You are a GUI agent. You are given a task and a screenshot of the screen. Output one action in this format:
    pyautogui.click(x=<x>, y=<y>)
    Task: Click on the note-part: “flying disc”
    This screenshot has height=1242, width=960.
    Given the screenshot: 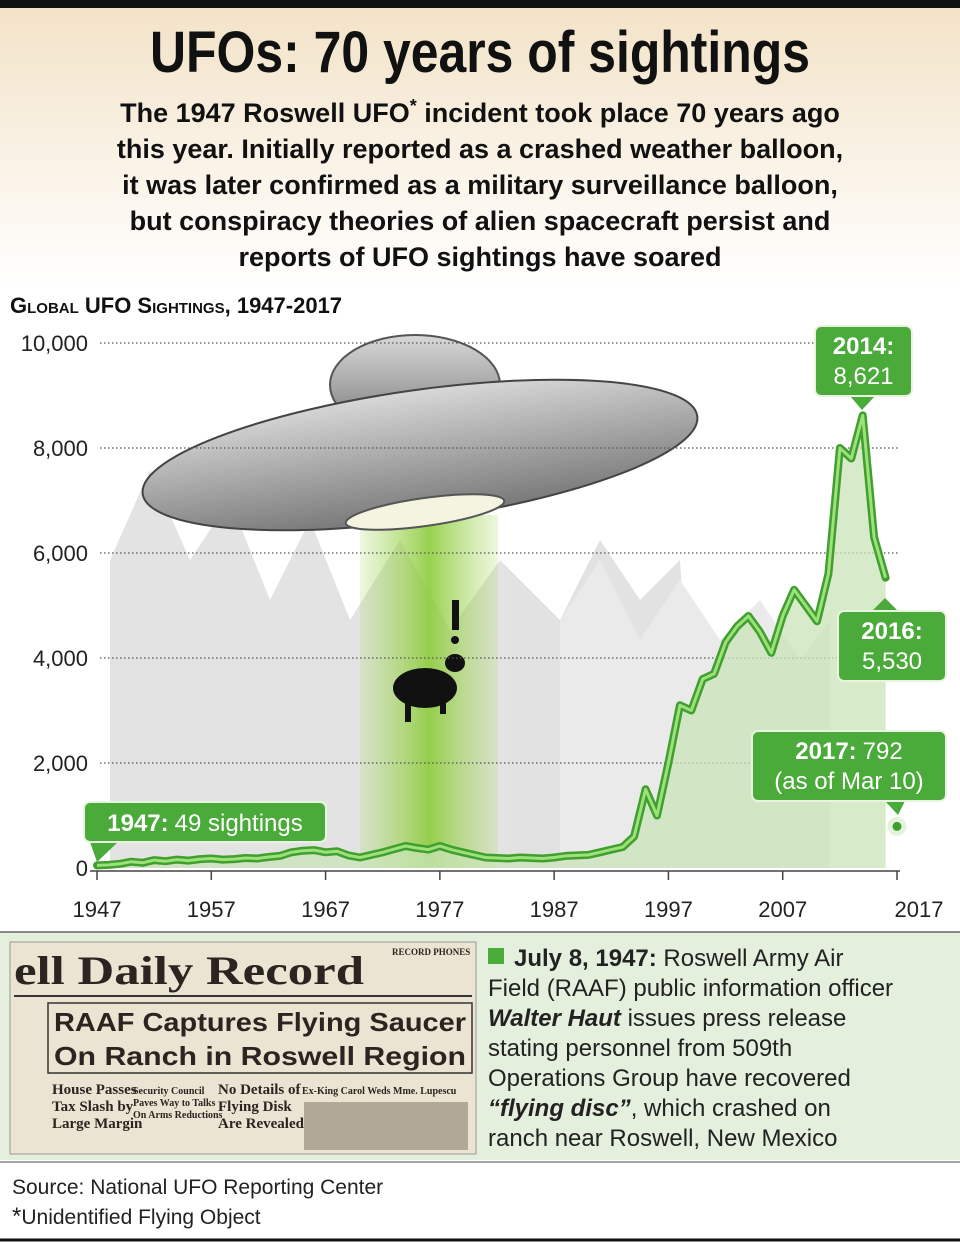 What is the action you would take?
    pyautogui.click(x=559, y=1108)
    